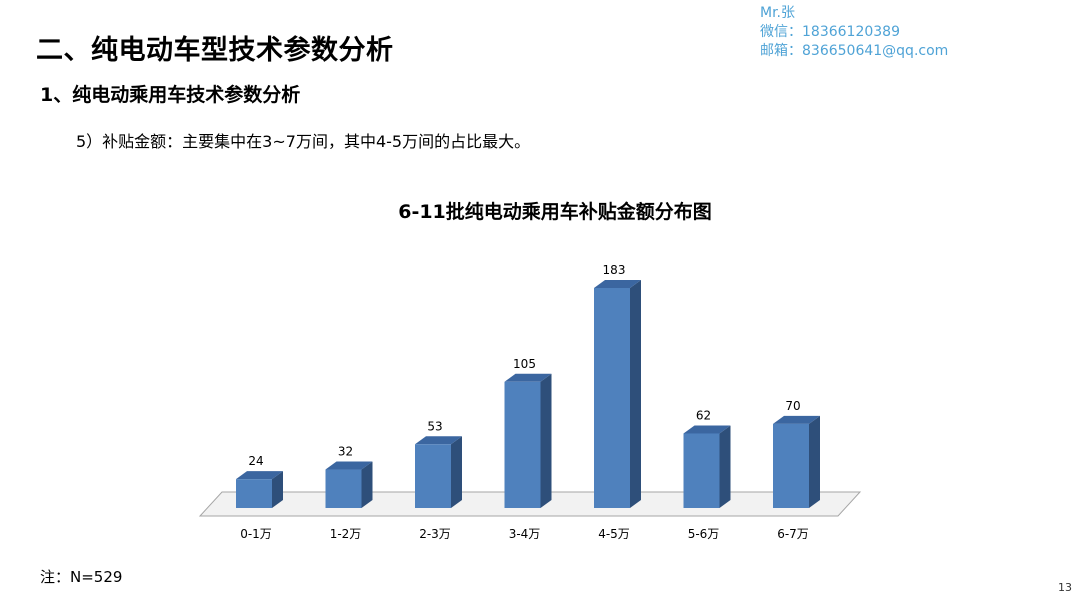 This screenshot has width=1080, height=606. What do you see at coordinates (704, 534) in the screenshot?
I see `x-tick-label: 5-6万` at bounding box center [704, 534].